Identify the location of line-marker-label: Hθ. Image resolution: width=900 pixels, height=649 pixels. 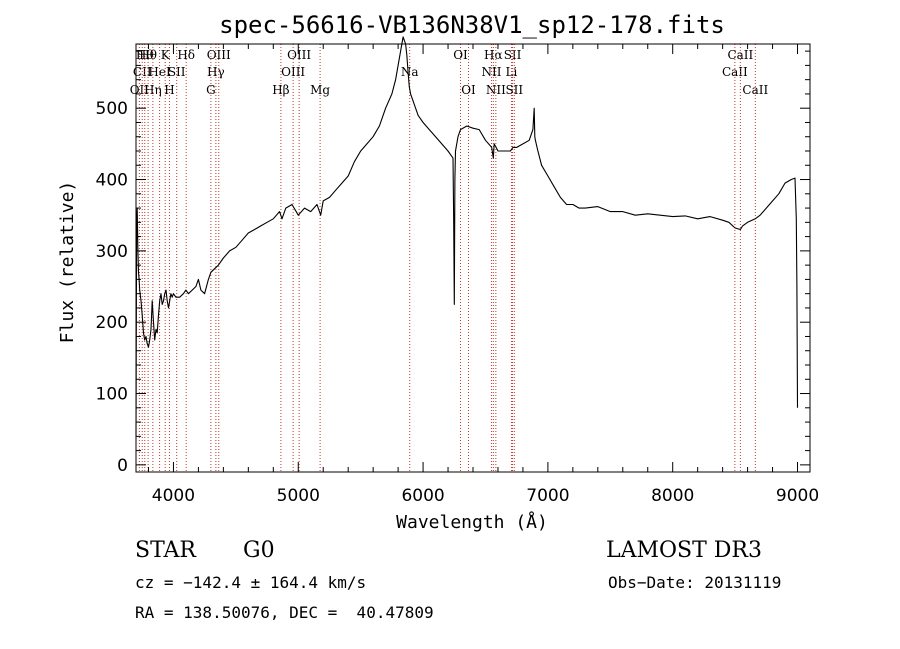
(148, 55).